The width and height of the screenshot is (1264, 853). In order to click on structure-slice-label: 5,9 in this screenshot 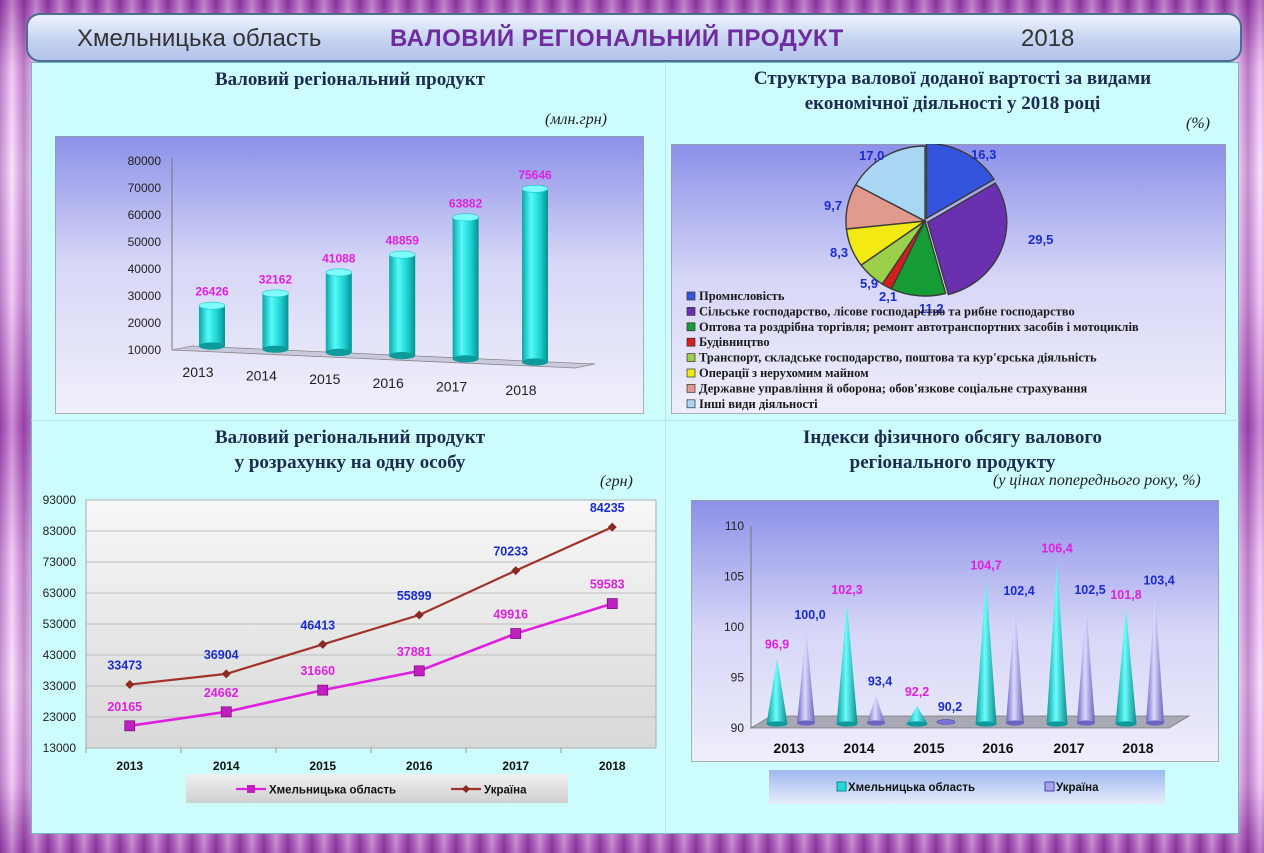, I will do `click(869, 283)`.